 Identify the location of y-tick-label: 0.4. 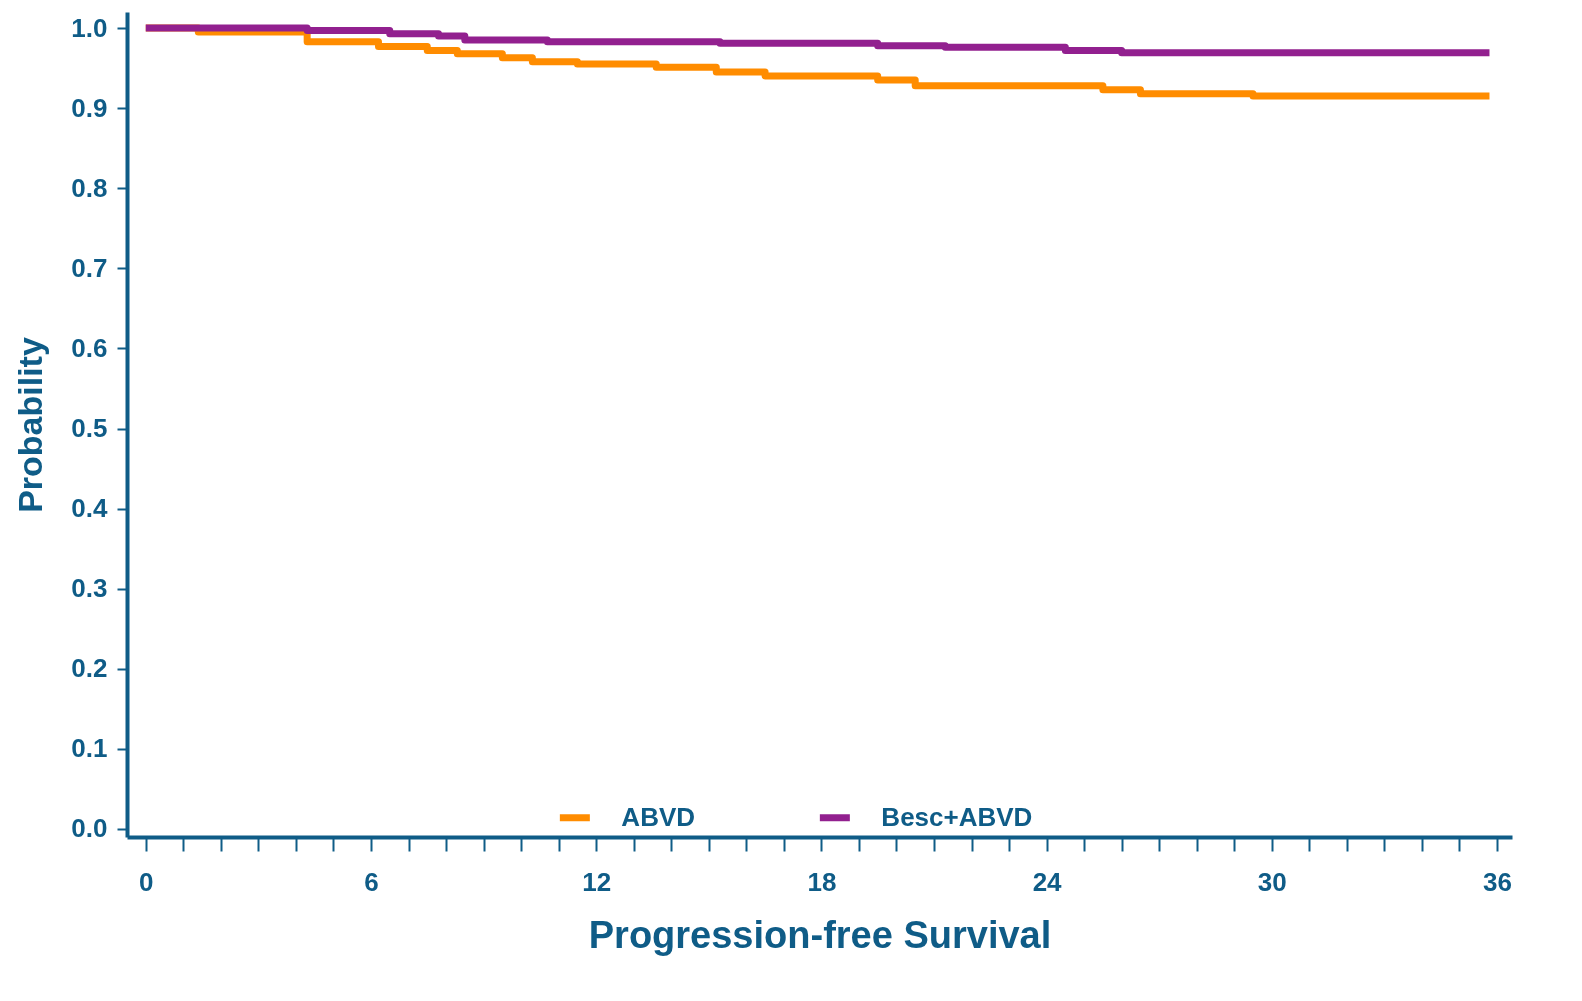
(90, 508).